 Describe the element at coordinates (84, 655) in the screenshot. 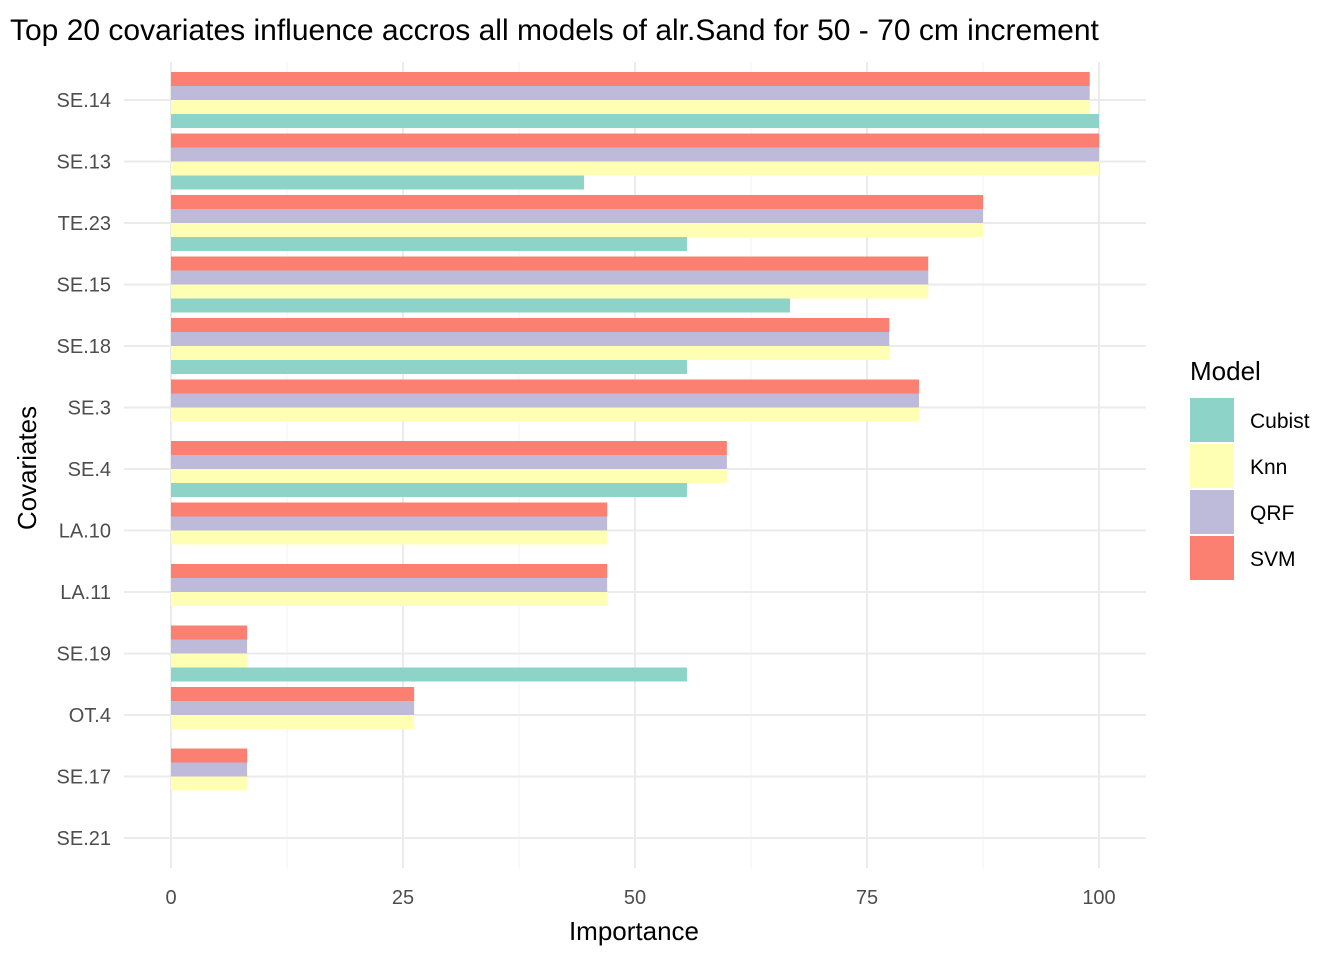

I see `y-tick-label: SE.19` at that location.